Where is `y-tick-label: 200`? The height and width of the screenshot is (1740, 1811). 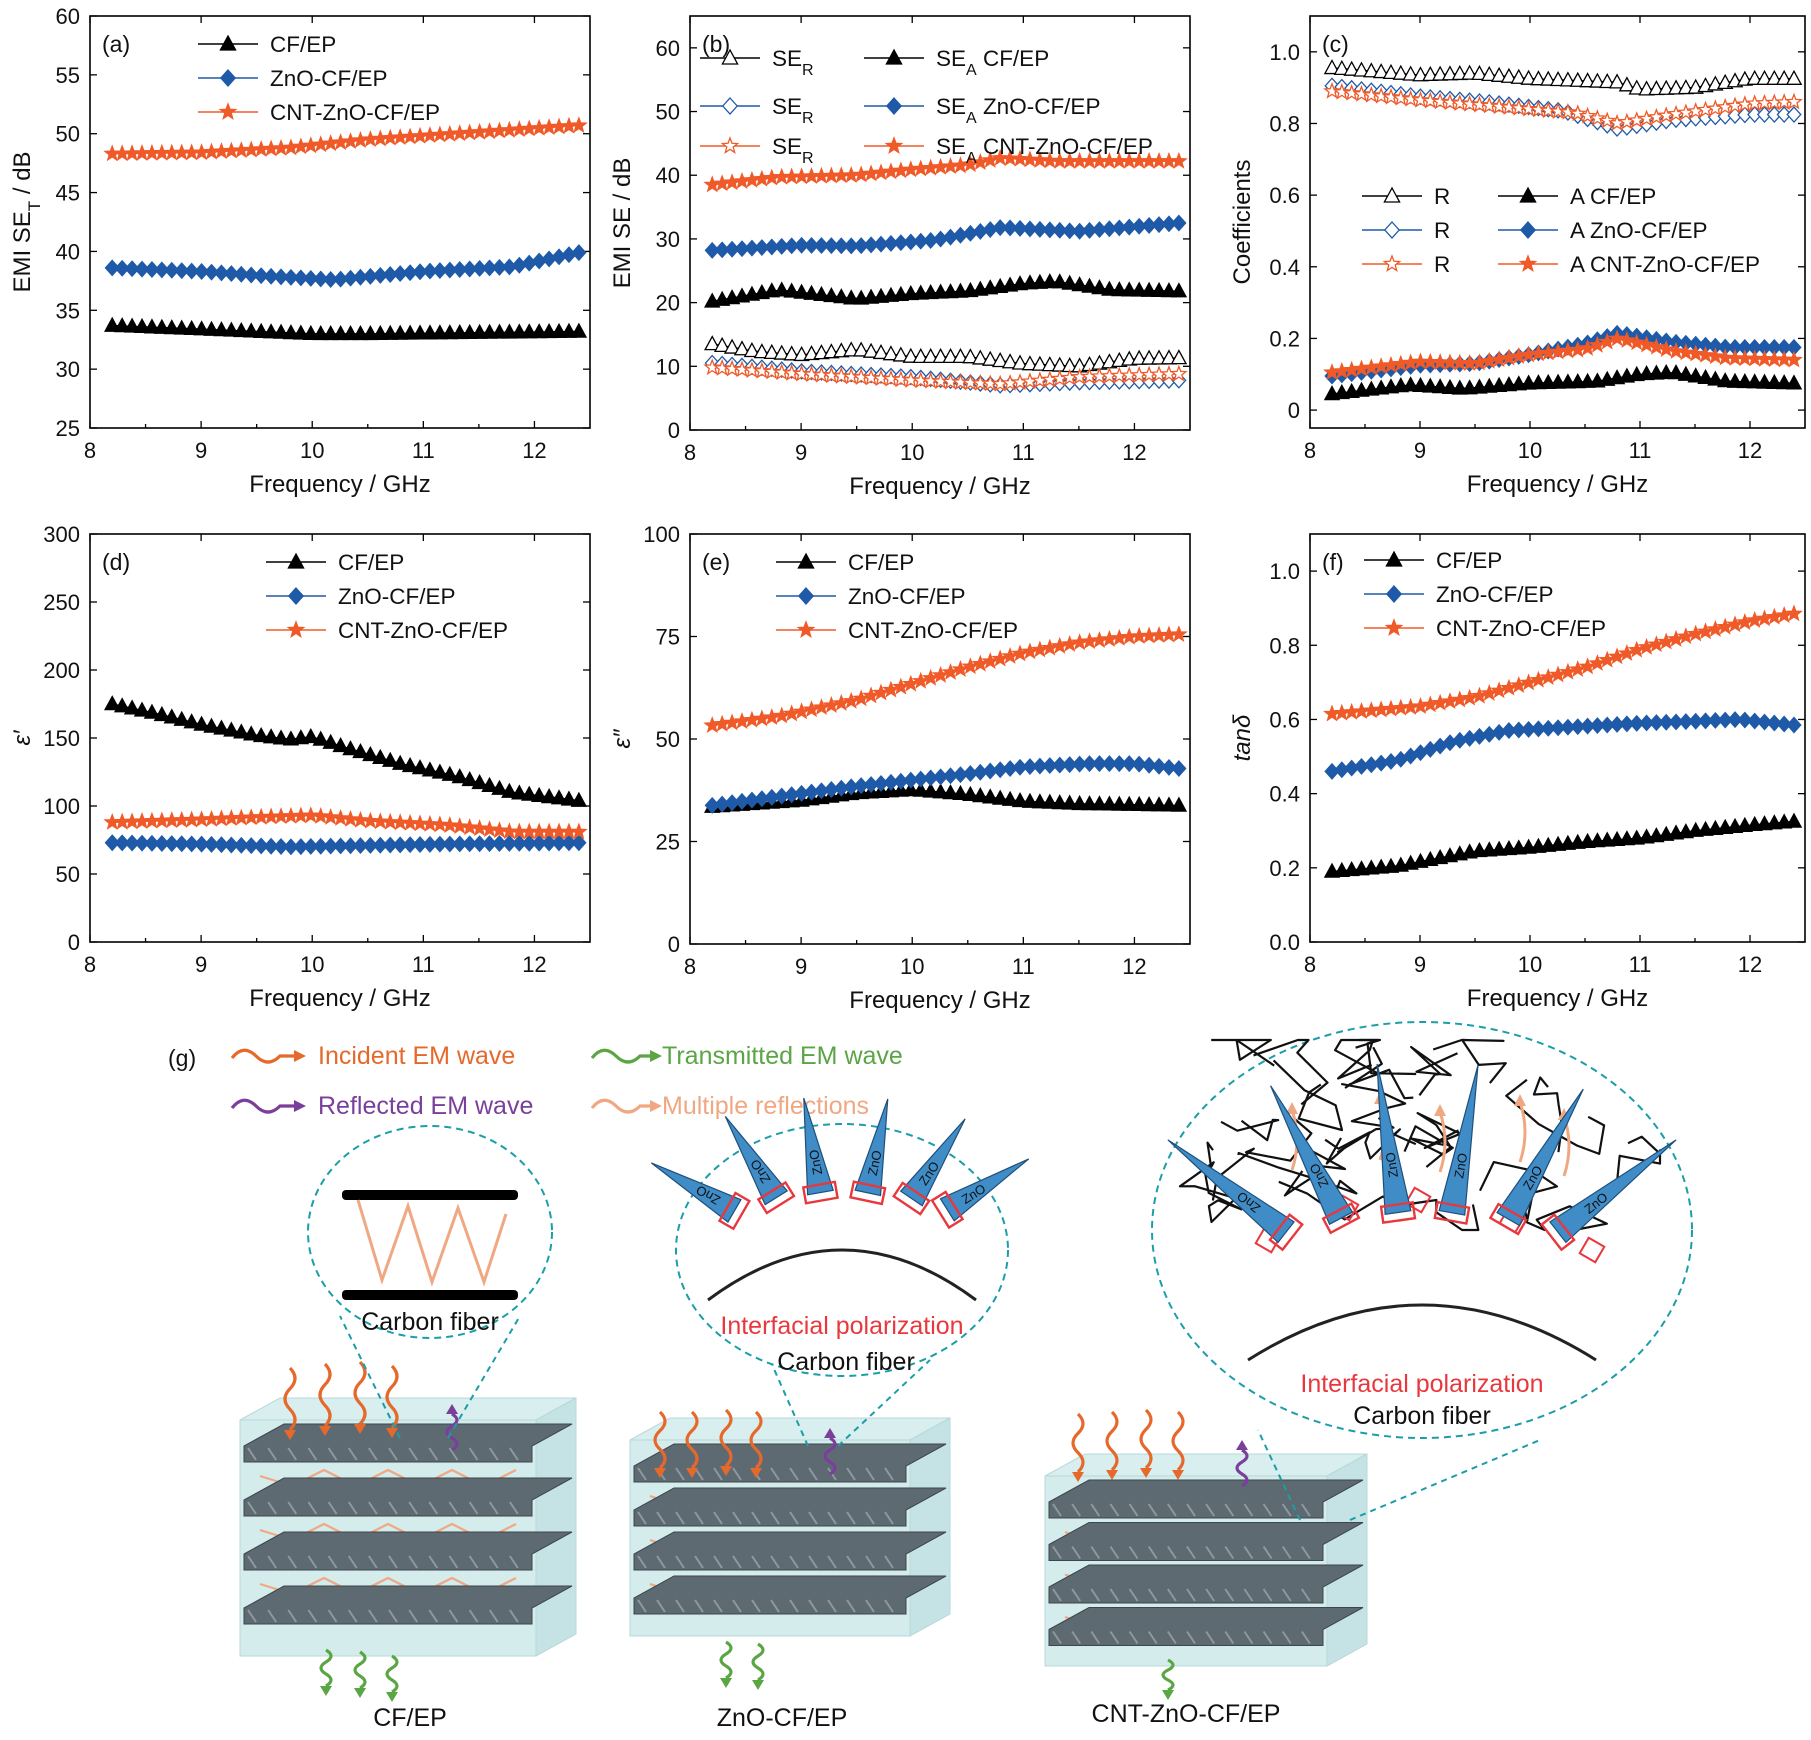
y-tick-label: 200 is located at coordinates (61, 670).